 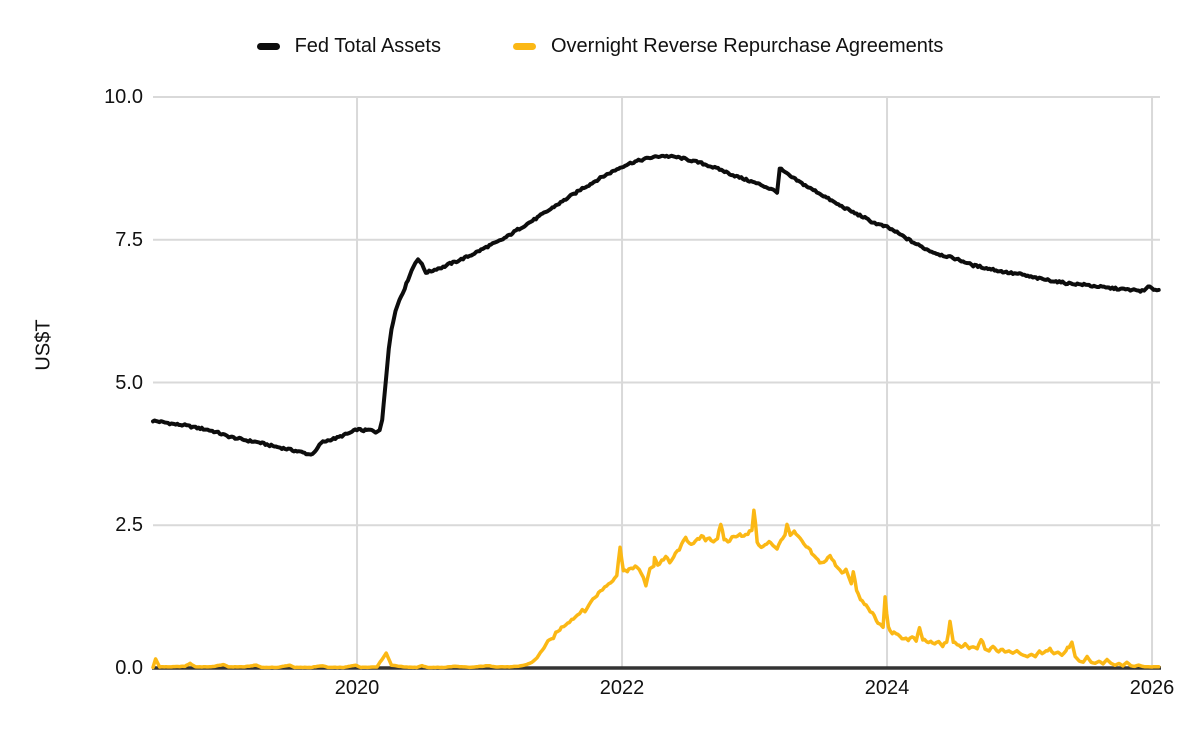 I want to click on legend-item-overnight-rrp: Overnight Reverse Repurchase Agreements, so click(x=728, y=46).